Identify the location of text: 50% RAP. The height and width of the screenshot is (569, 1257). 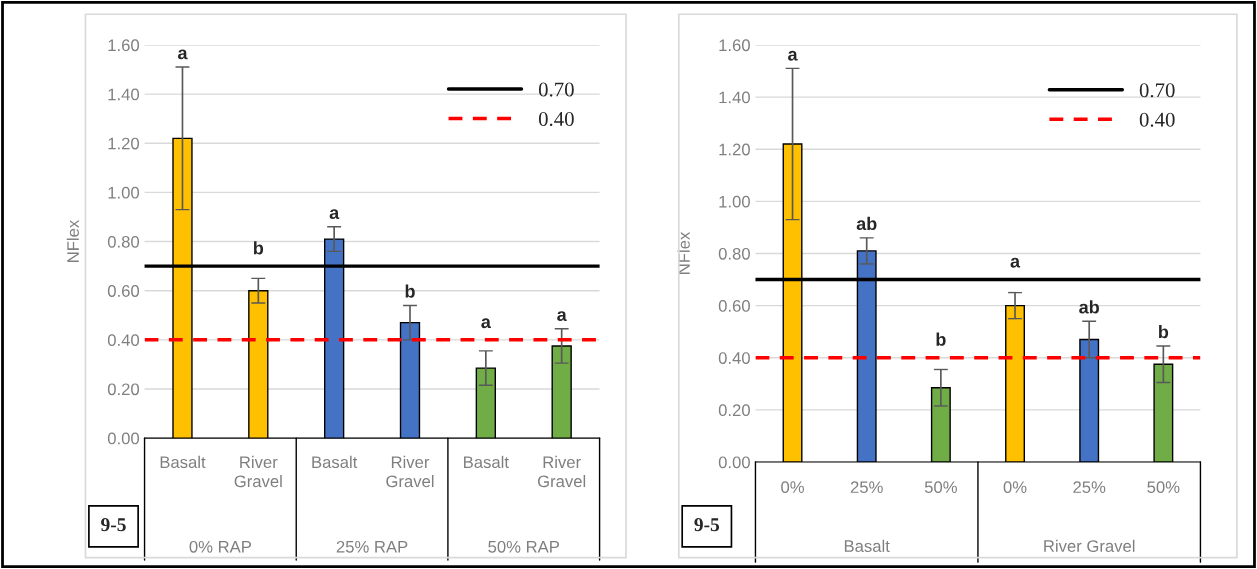
(523, 546).